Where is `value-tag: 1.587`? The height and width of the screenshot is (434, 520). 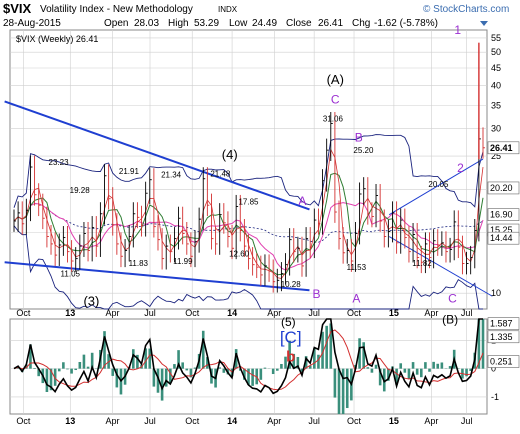
value-tag: 1.587 is located at coordinates (501, 324).